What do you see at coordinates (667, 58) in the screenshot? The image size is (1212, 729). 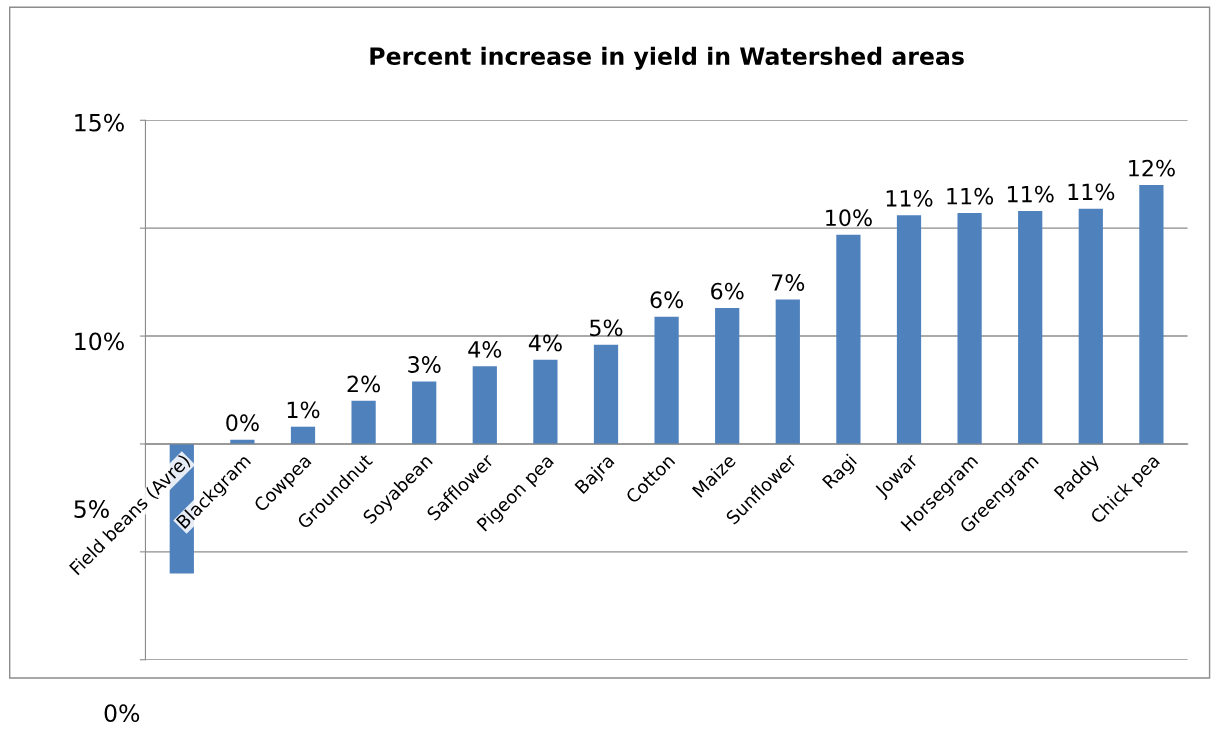 I see `chart-title: Percent increase in yield in Watershed areas` at bounding box center [667, 58].